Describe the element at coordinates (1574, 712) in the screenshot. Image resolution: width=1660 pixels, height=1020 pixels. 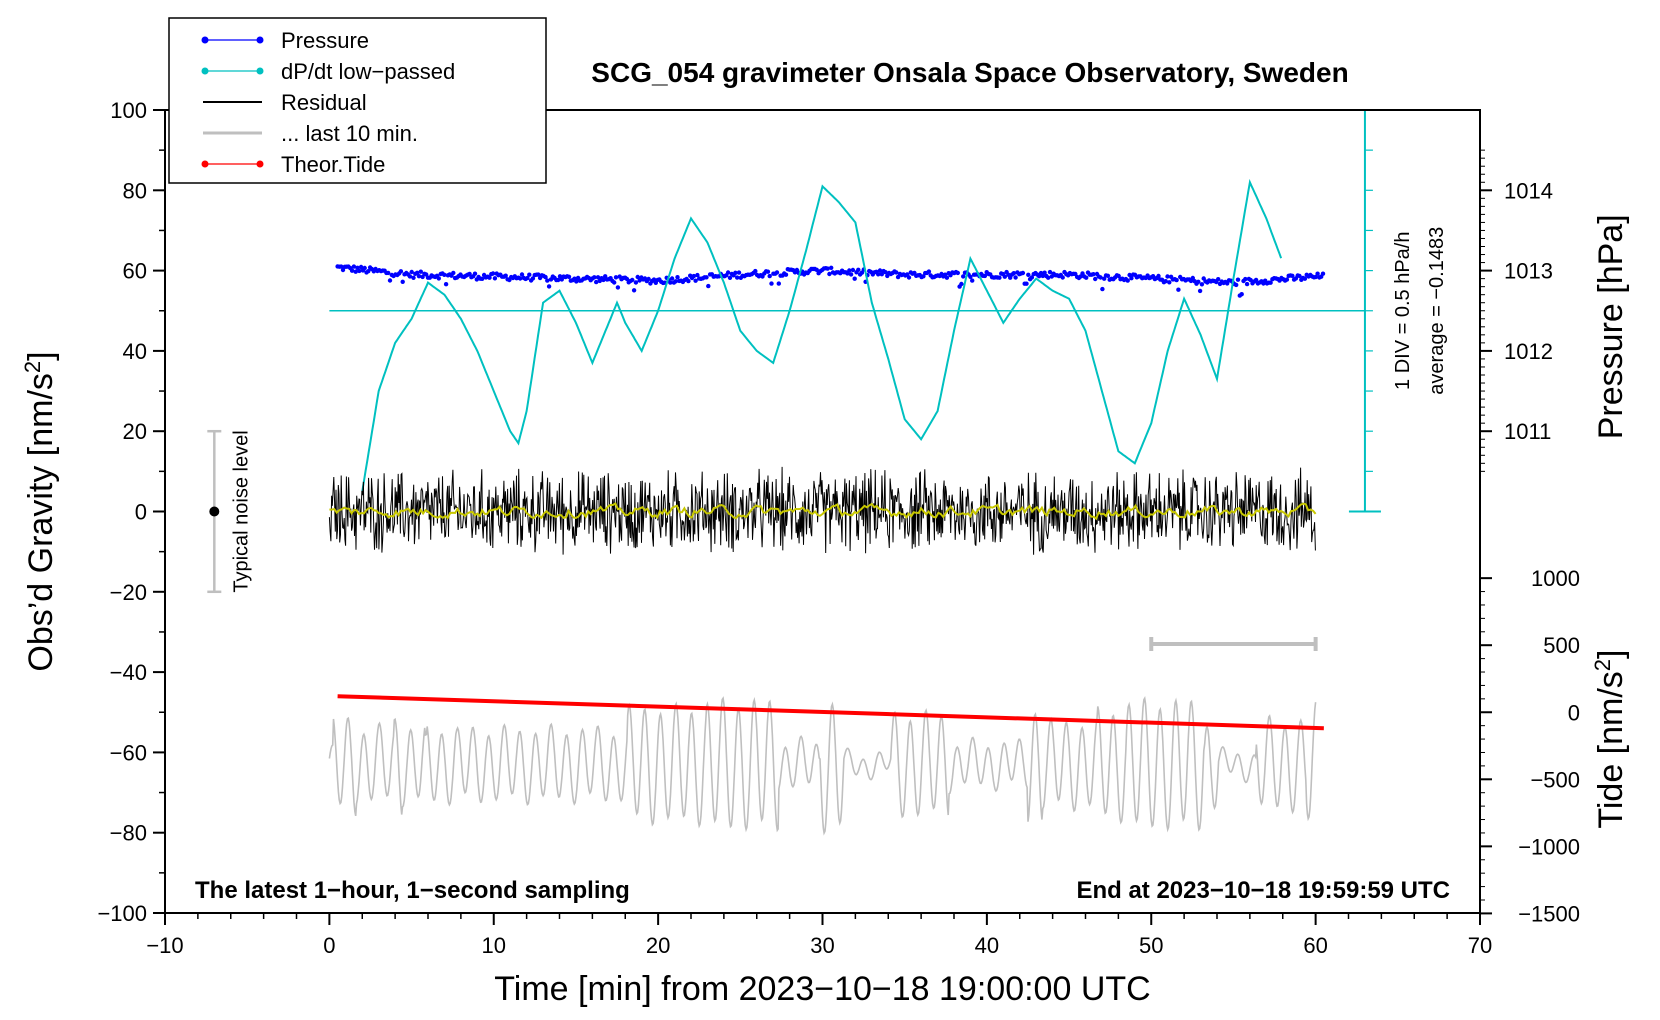
I see `tide-tick-label: 0` at that location.